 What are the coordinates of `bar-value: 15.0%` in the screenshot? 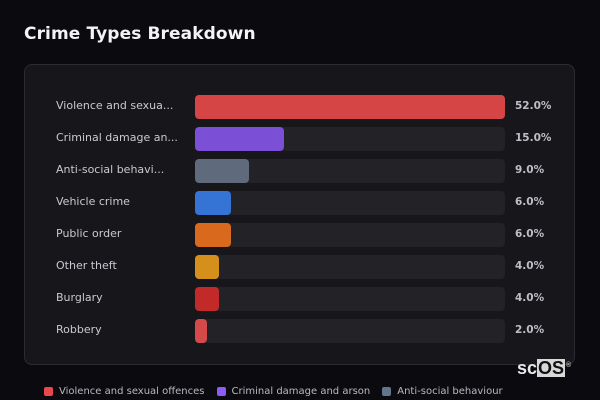 It's located at (533, 138).